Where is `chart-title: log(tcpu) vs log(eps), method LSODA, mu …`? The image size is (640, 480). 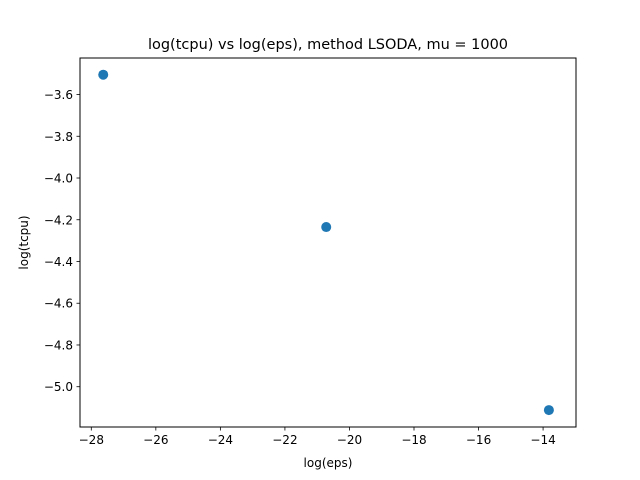
chart-title: log(tcpu) vs log(eps), method LSODA, mu … is located at coordinates (328, 45).